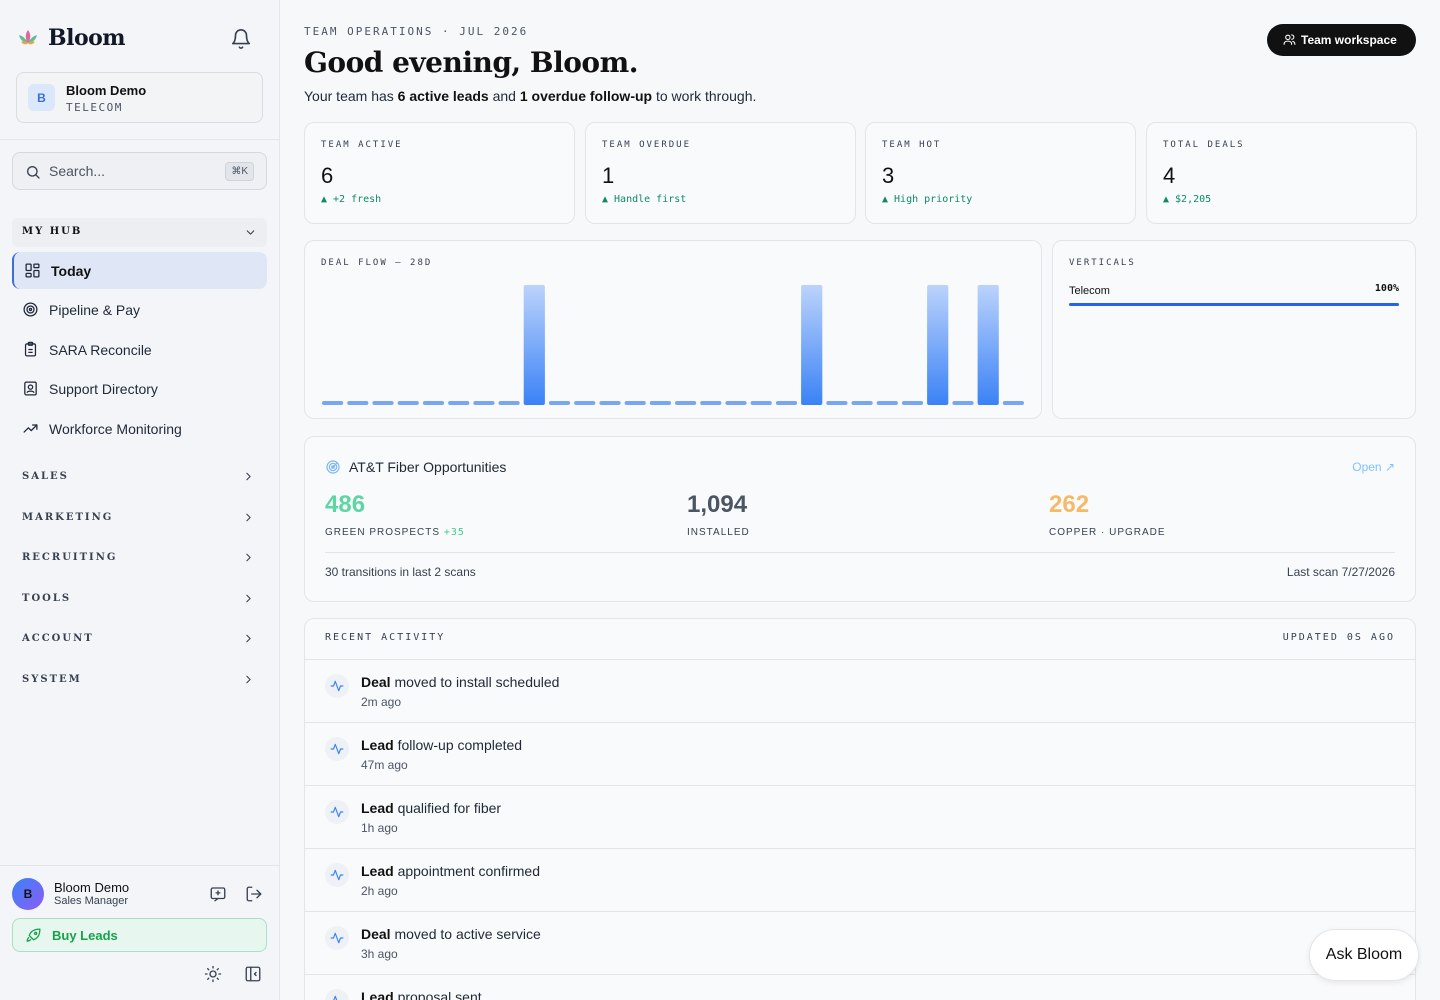  What do you see at coordinates (85, 935) in the screenshot?
I see `buy-leads-label: Buy Leads` at bounding box center [85, 935].